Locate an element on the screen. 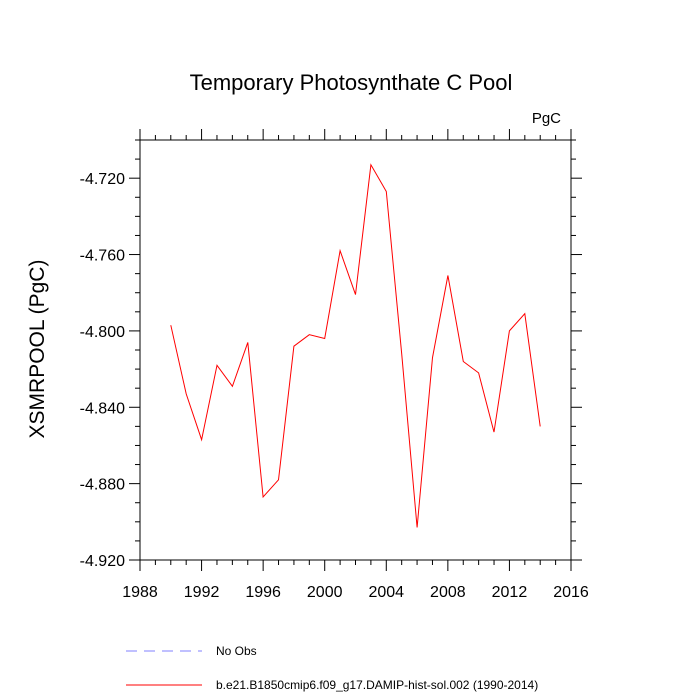 This screenshot has width=700, height=700. chart-title: Temporary Photosynthate C Pool is located at coordinates (351, 82).